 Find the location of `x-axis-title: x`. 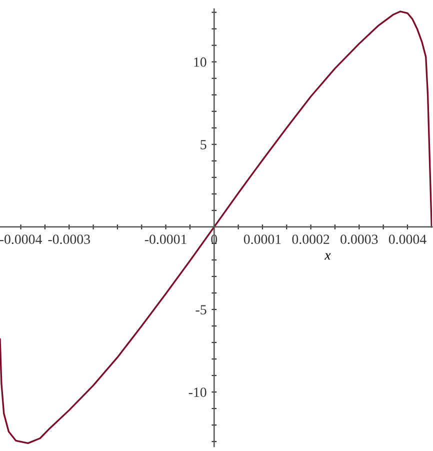

x-axis-title: x is located at coordinates (327, 256).